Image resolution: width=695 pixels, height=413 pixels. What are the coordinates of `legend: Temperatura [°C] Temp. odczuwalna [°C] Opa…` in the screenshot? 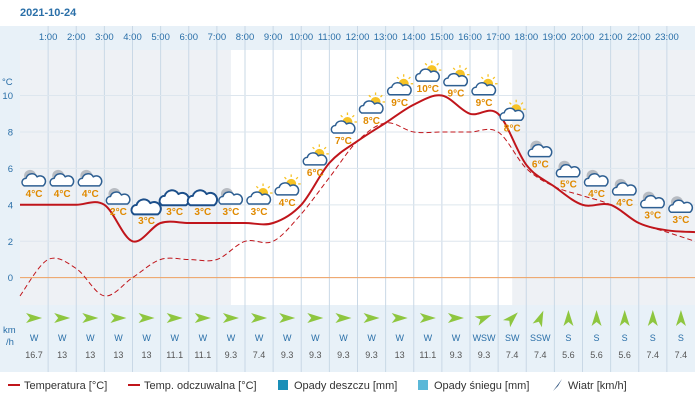 It's located at (317, 385).